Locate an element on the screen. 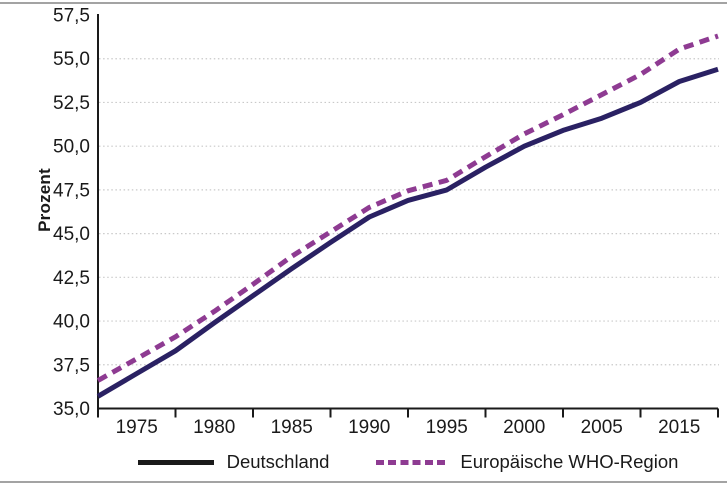 The width and height of the screenshot is (727, 488). x-tick-label: 2015 is located at coordinates (679, 427).